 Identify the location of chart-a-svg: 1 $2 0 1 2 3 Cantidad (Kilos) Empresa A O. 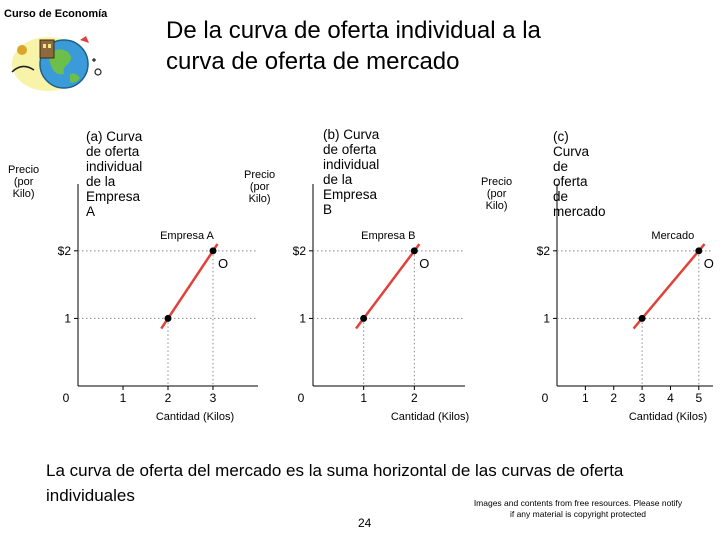
(158, 303).